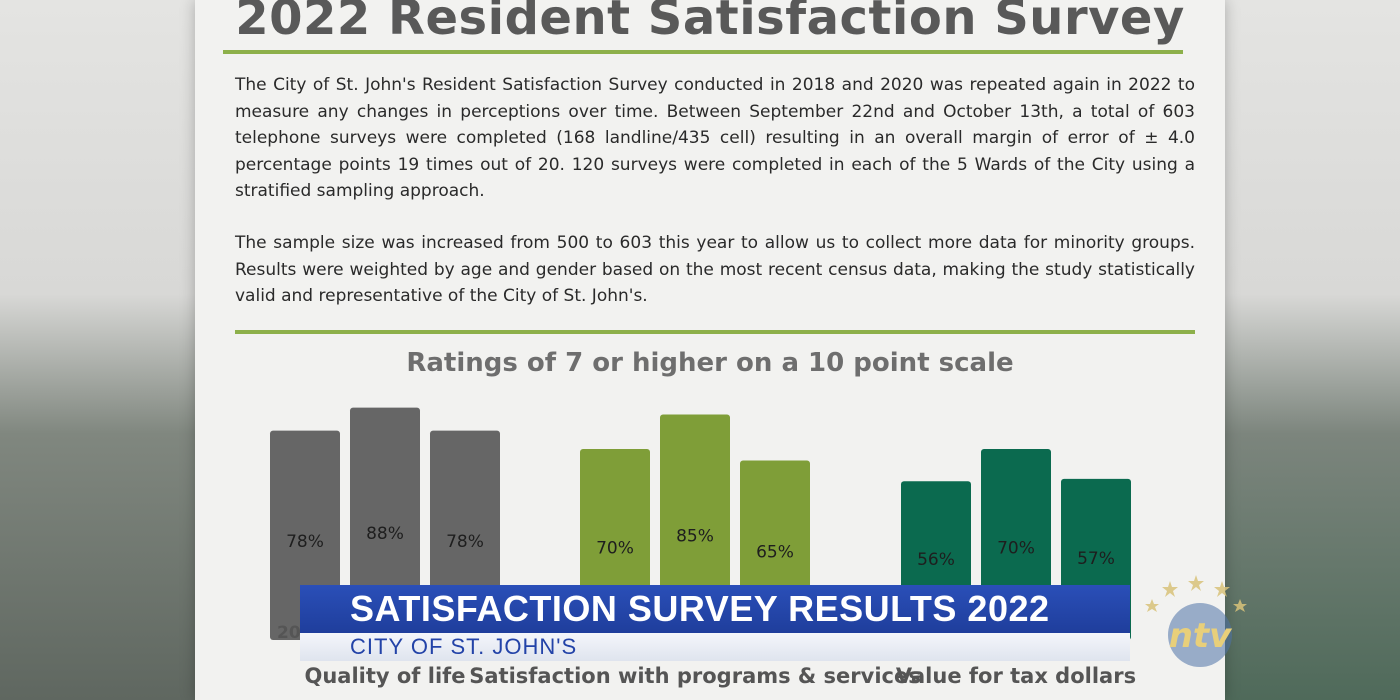  What do you see at coordinates (694, 676) in the screenshot?
I see `group-label: Satisfaction with programs & services` at bounding box center [694, 676].